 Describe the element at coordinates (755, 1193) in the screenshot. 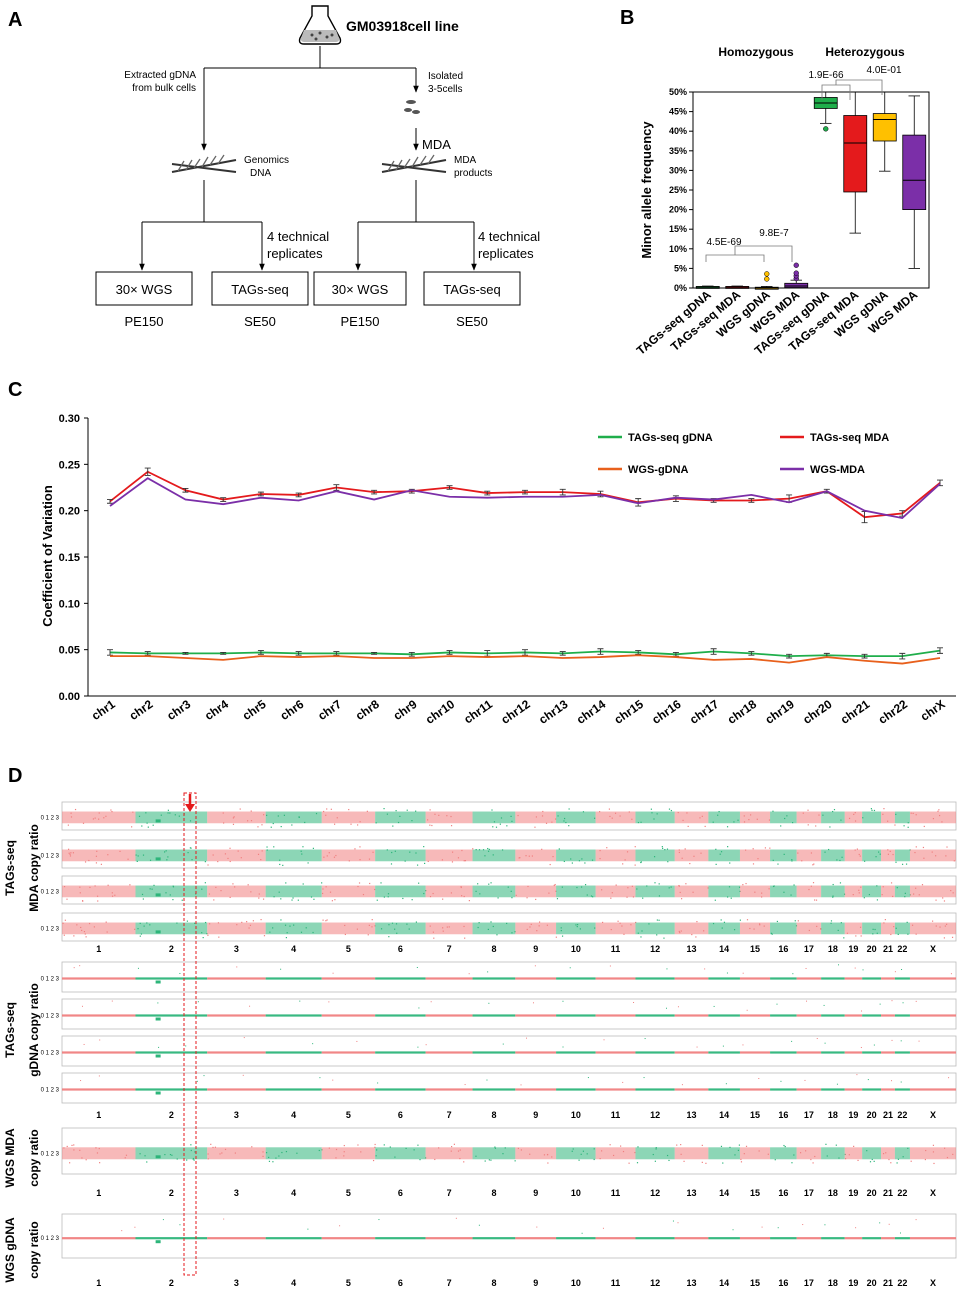

I see `chromosome-label: 15` at that location.